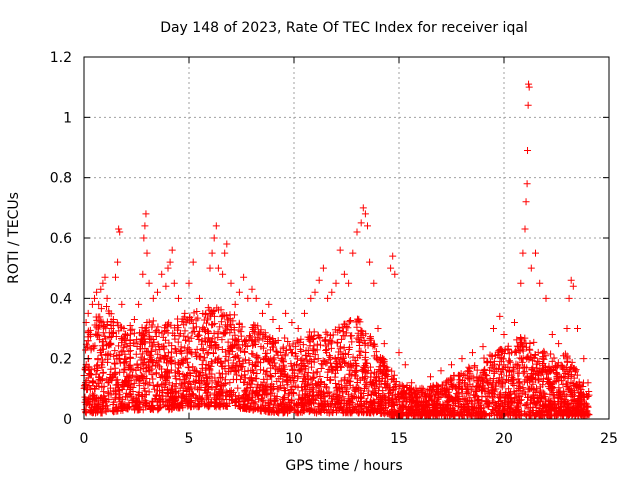  I want to click on x-tick-label: 10, so click(294, 439).